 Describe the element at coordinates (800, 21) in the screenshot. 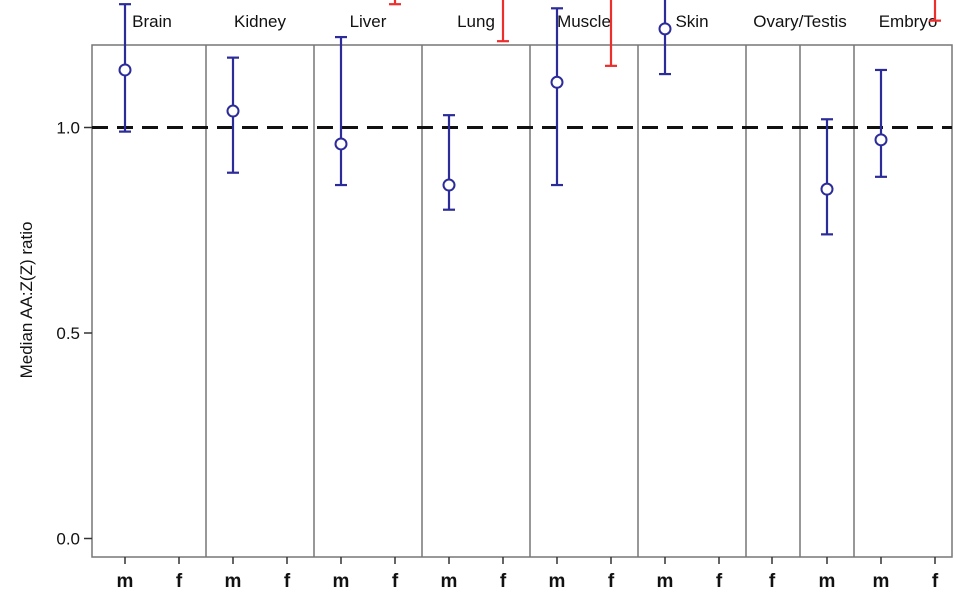

I see `panel-title: Ovary/Testis` at that location.